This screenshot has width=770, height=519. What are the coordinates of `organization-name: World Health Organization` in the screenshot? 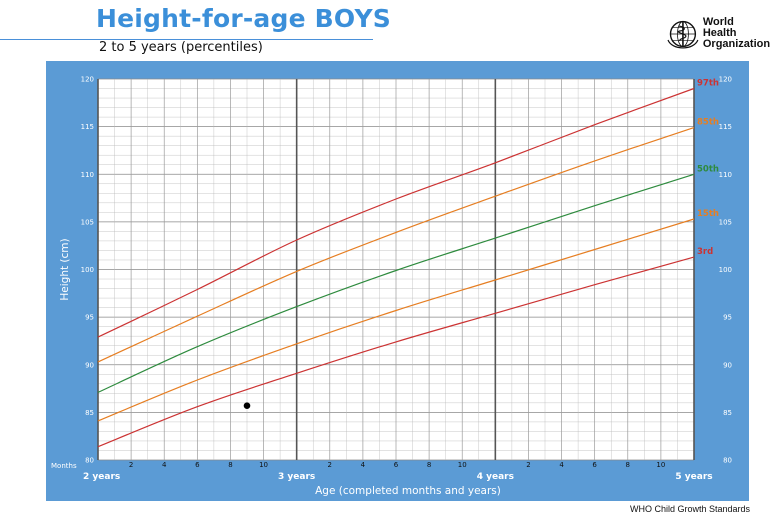 It's located at (736, 33).